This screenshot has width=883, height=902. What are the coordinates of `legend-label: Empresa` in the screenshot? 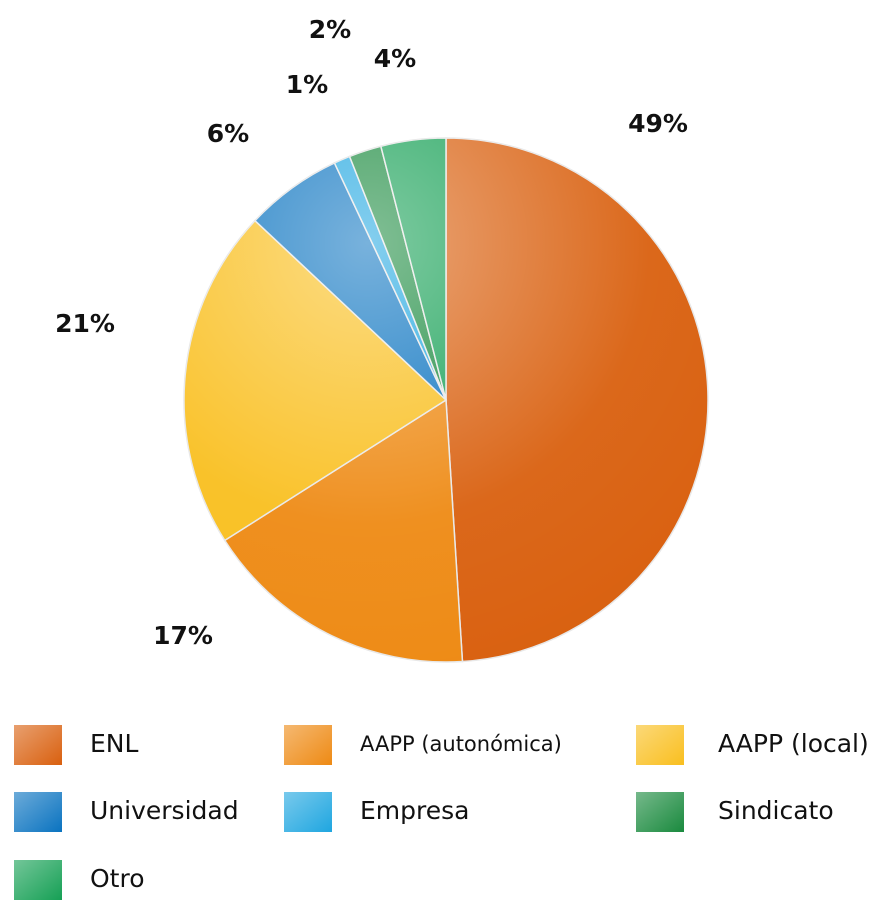 It's located at (414, 810).